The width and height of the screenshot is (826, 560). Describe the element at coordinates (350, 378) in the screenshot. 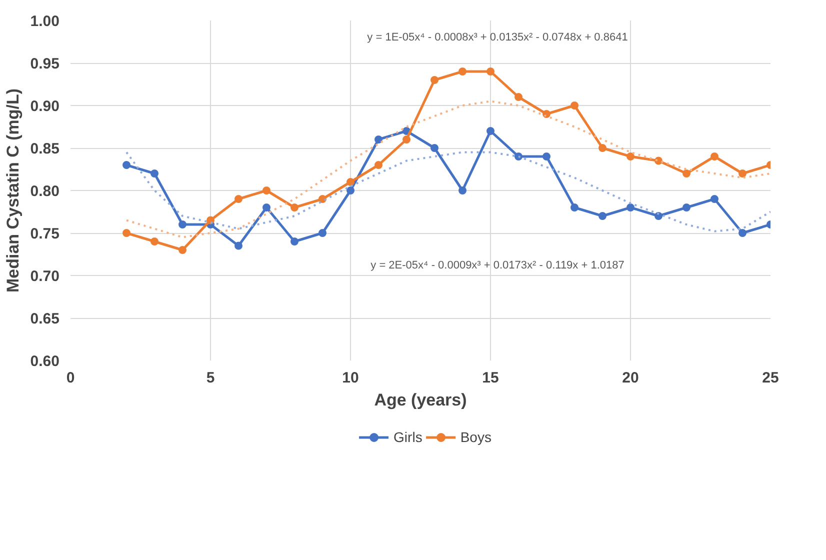

I see `x-tick-label: 10` at that location.